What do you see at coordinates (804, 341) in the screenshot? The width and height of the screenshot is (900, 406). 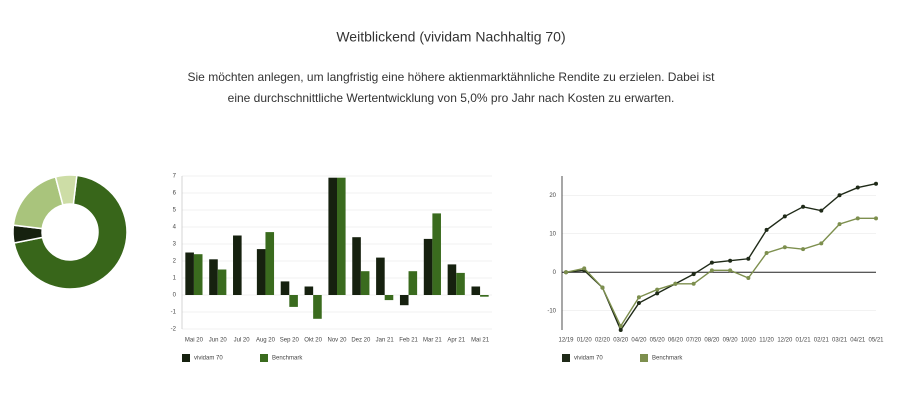 I see `x-tick-label: 01/21` at bounding box center [804, 341].